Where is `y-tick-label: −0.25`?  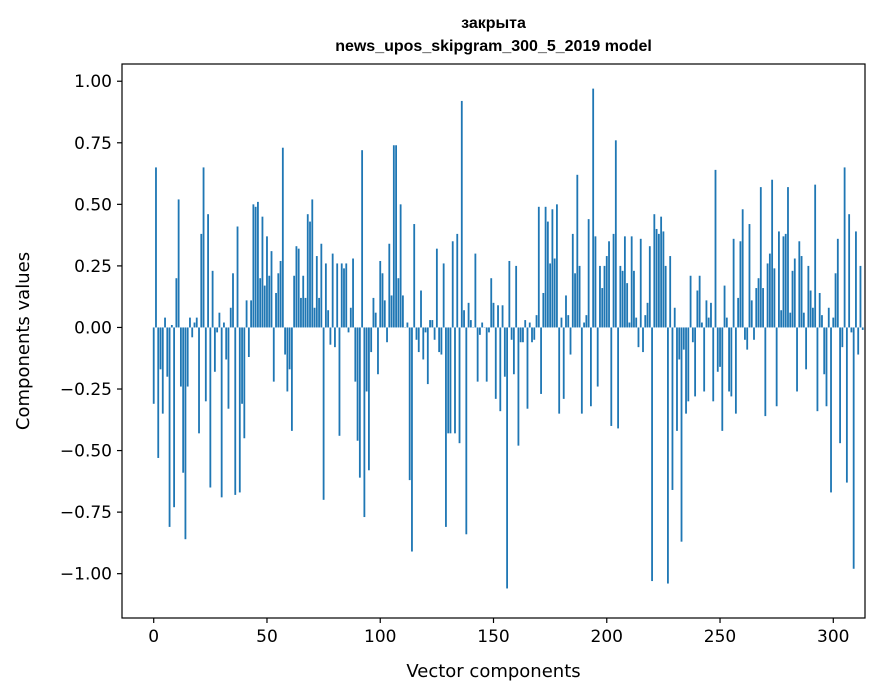 y-tick-label: −0.25 is located at coordinates (86, 390).